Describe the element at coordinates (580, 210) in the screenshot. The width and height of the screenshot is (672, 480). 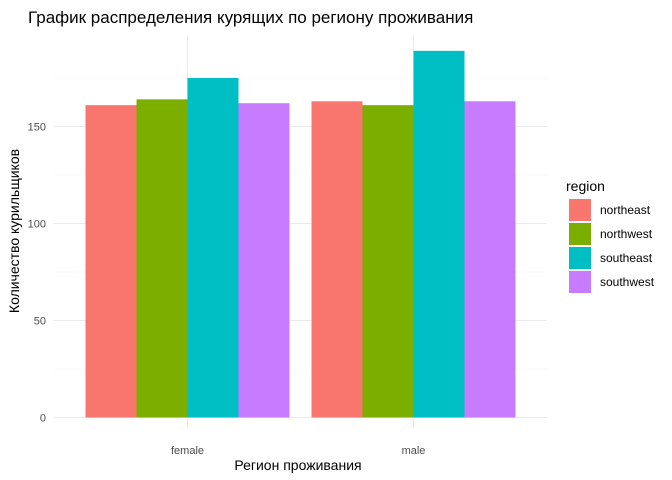
I see `legend-swatch-northeast` at that location.